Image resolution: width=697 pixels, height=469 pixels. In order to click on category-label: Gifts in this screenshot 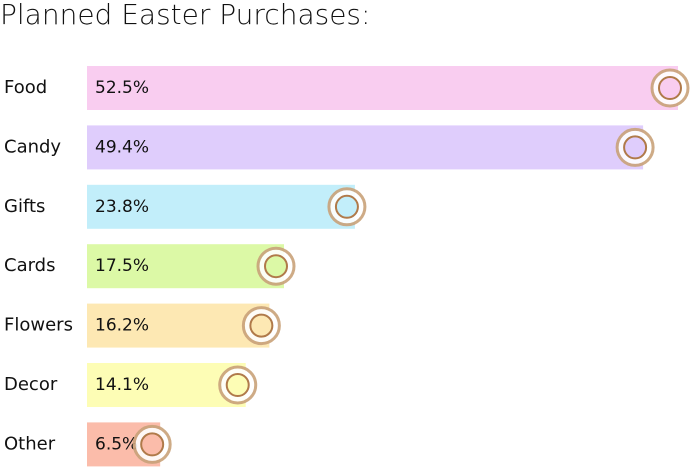, I will do `click(24, 206)`.